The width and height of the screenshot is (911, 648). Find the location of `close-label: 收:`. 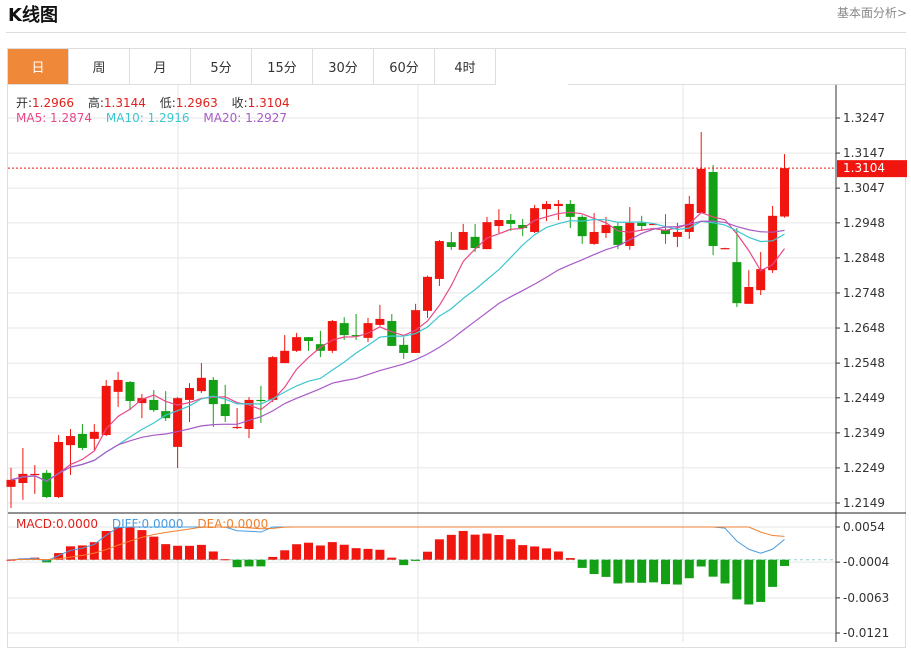

close-label: 收: is located at coordinates (239, 103).